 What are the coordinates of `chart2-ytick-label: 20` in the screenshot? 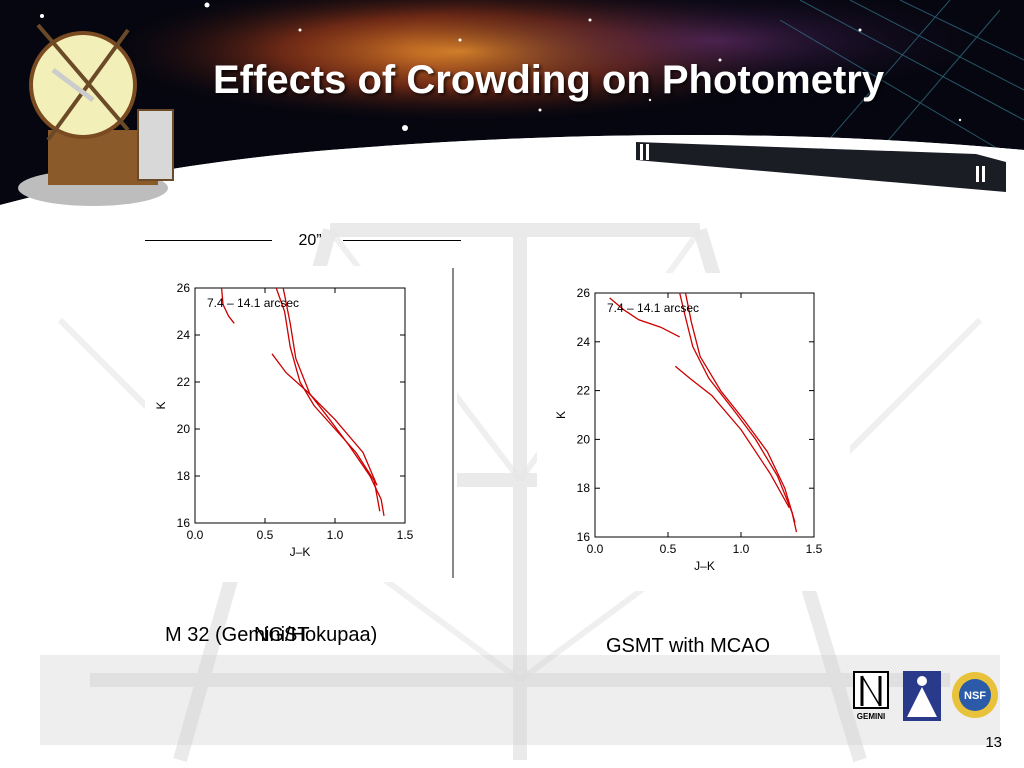 It's located at (584, 439).